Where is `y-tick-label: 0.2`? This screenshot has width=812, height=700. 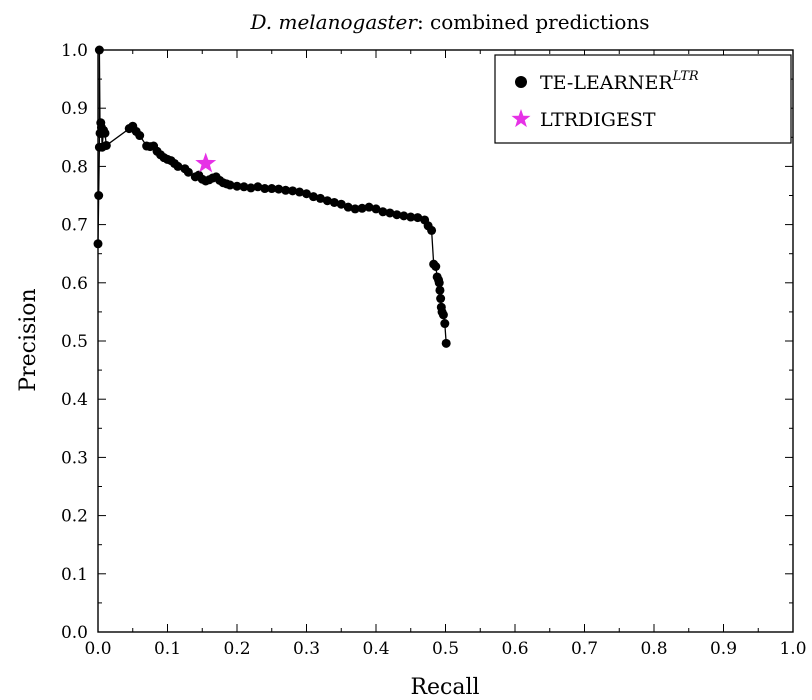 y-tick-label: 0.2 is located at coordinates (74, 517).